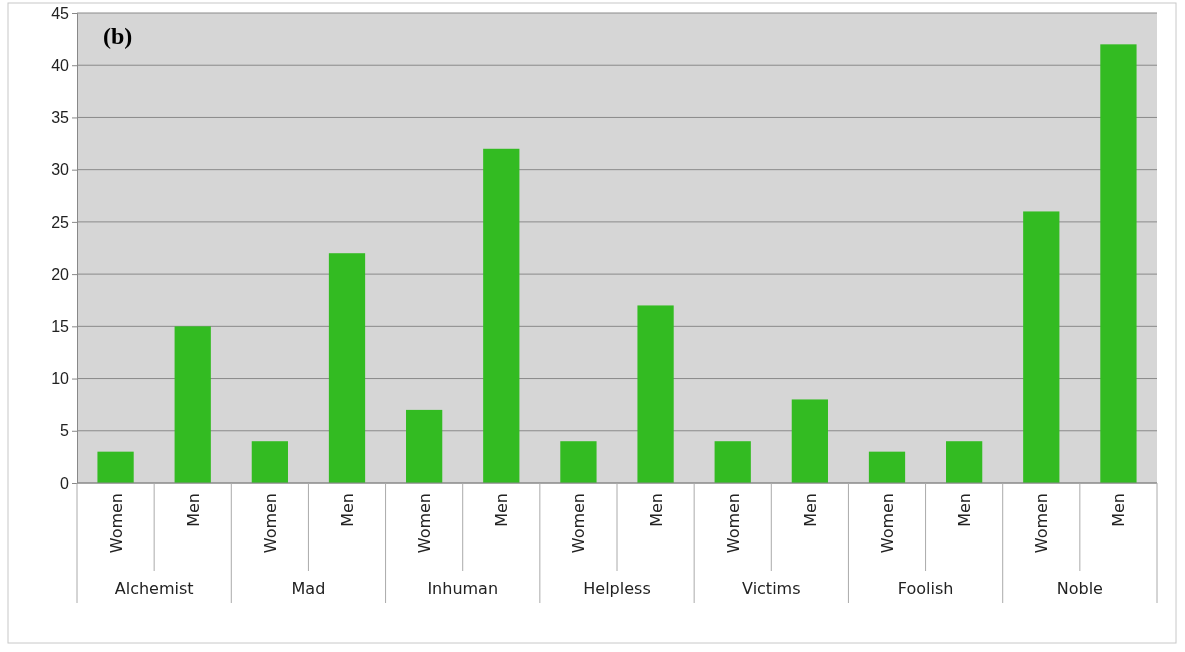  What do you see at coordinates (60, 170) in the screenshot?
I see `y-tick-label: 30` at bounding box center [60, 170].